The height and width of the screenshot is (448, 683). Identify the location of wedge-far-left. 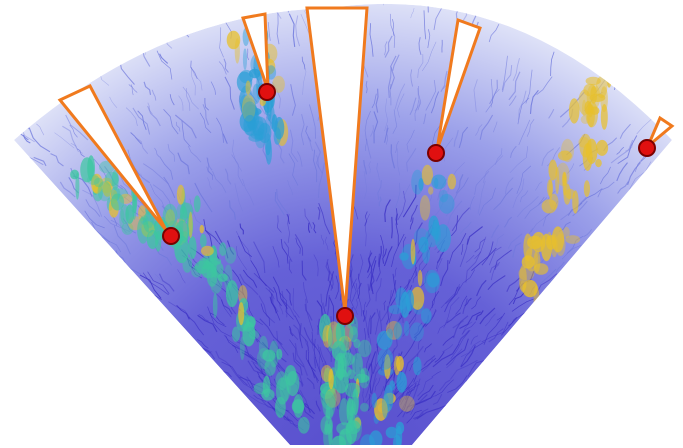
(112, 157).